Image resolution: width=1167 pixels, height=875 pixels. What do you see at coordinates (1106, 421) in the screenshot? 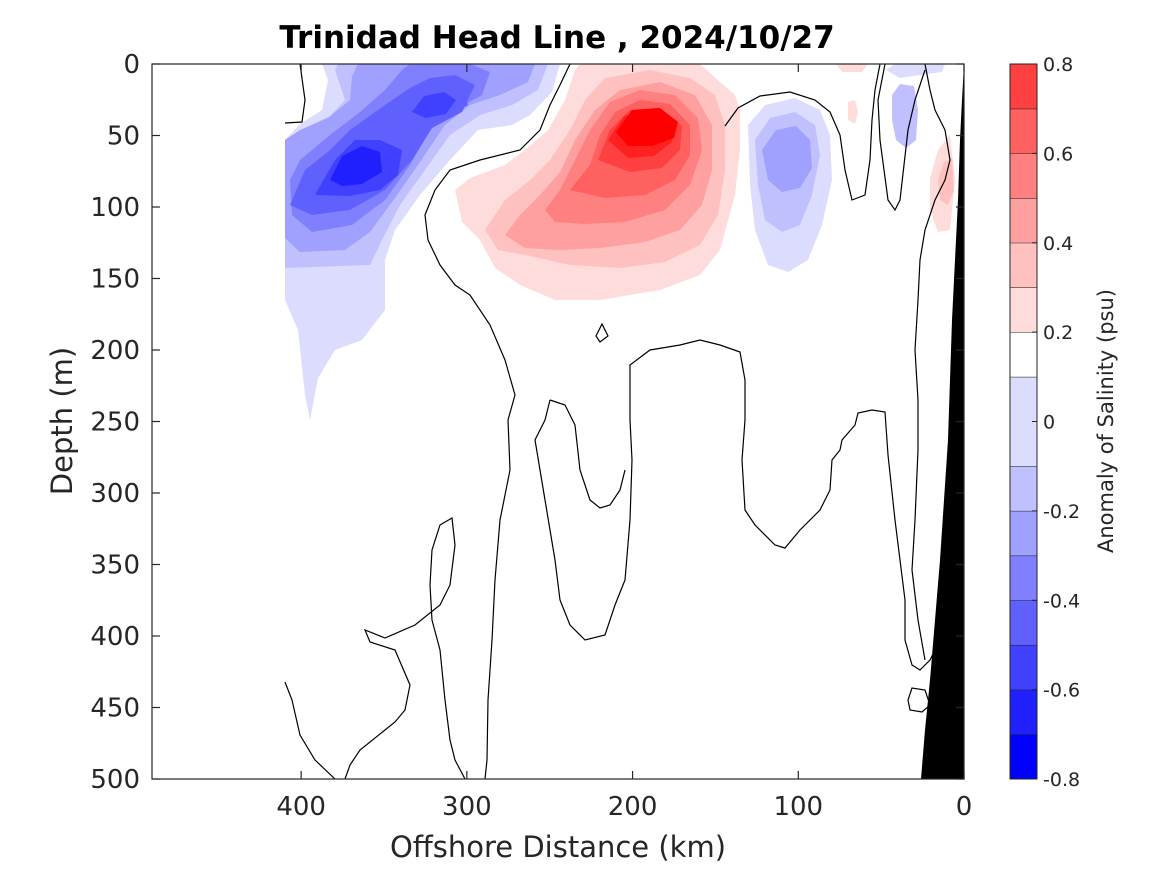
I see `colorbar-label: Anomaly of Salinity (psu)` at bounding box center [1106, 421].